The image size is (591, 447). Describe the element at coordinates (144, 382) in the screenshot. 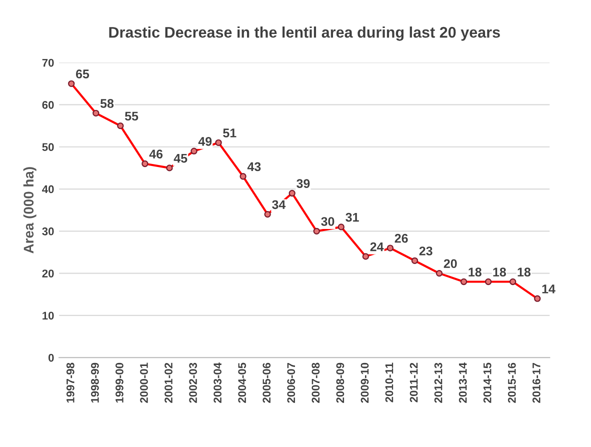

I see `x-tick-label: 2000-01` at that location.